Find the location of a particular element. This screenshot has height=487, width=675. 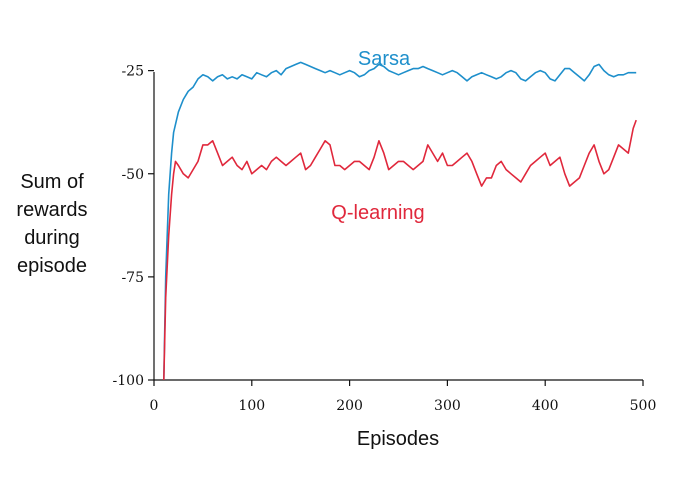

y-axis-title: Sum of rewards during episode is located at coordinates (51, 224).